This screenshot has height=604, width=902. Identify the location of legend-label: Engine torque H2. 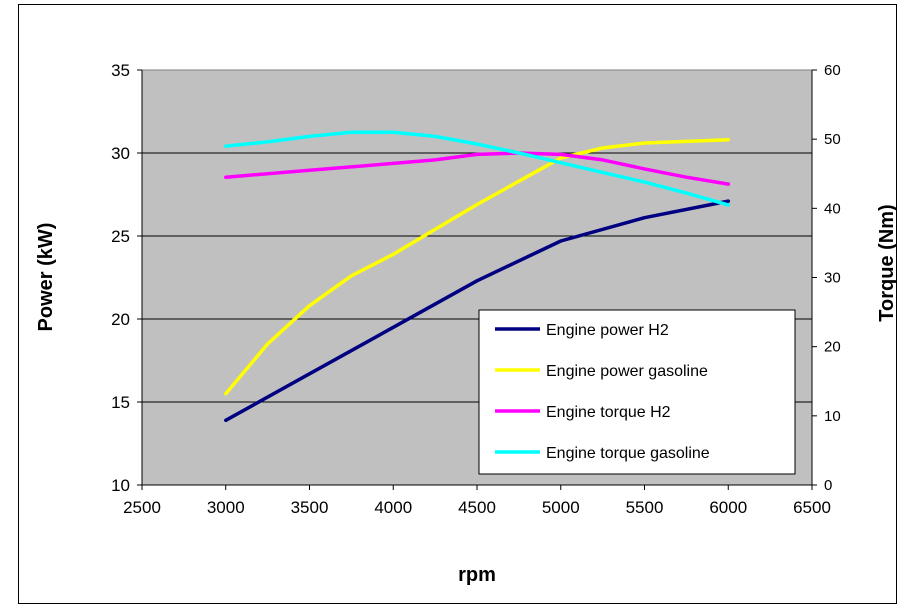
(608, 412).